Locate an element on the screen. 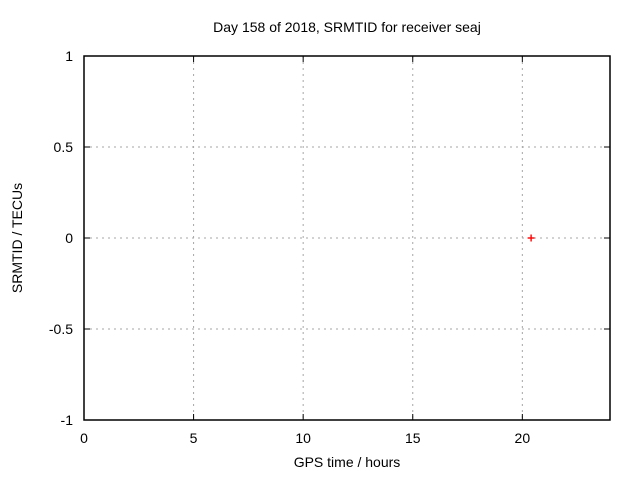  y-axis-label: SRMTID / TECUs is located at coordinates (17, 238).